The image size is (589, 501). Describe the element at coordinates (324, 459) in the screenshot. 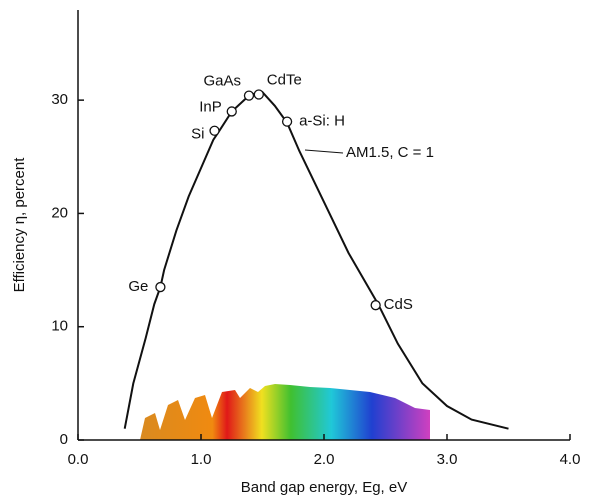

I see `x-tick-label: 2.0` at that location.